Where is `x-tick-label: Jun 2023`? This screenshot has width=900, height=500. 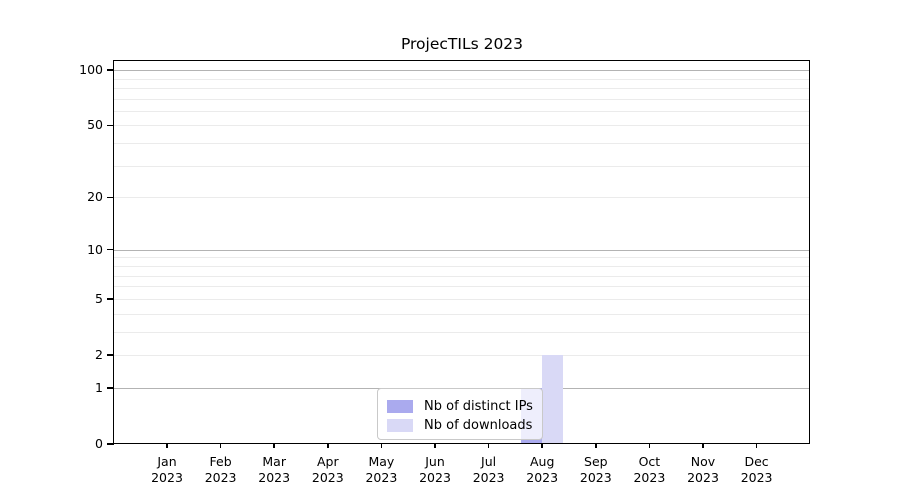
x-tick-label: Jun 2023 is located at coordinates (435, 469).